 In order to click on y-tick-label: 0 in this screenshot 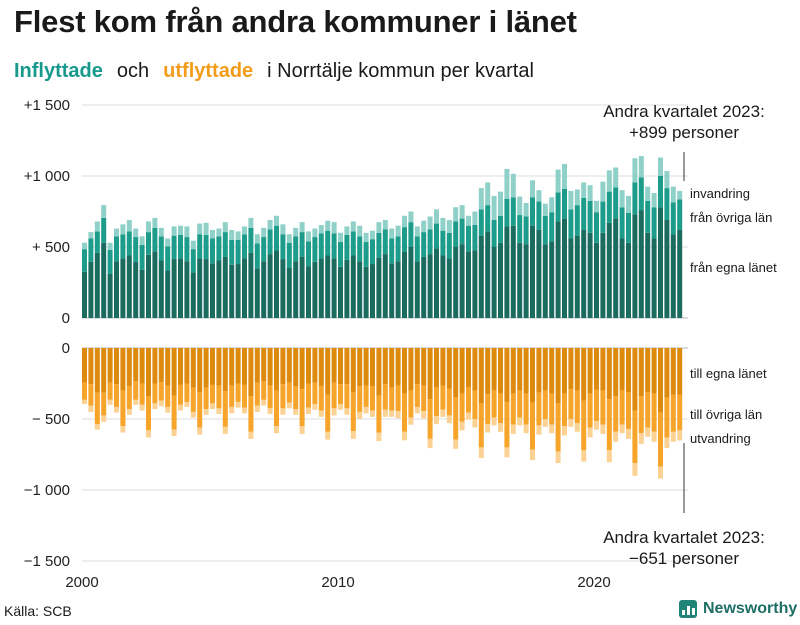, I will do `click(66, 348)`.